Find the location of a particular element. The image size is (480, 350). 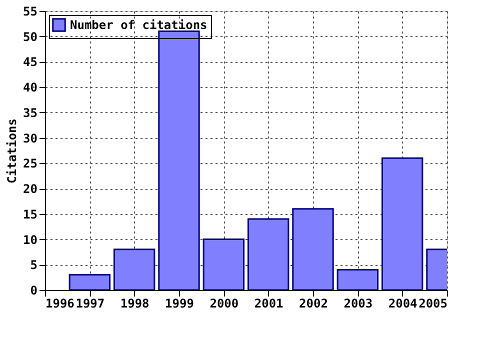

y-tick-label: 40 is located at coordinates (30, 87).